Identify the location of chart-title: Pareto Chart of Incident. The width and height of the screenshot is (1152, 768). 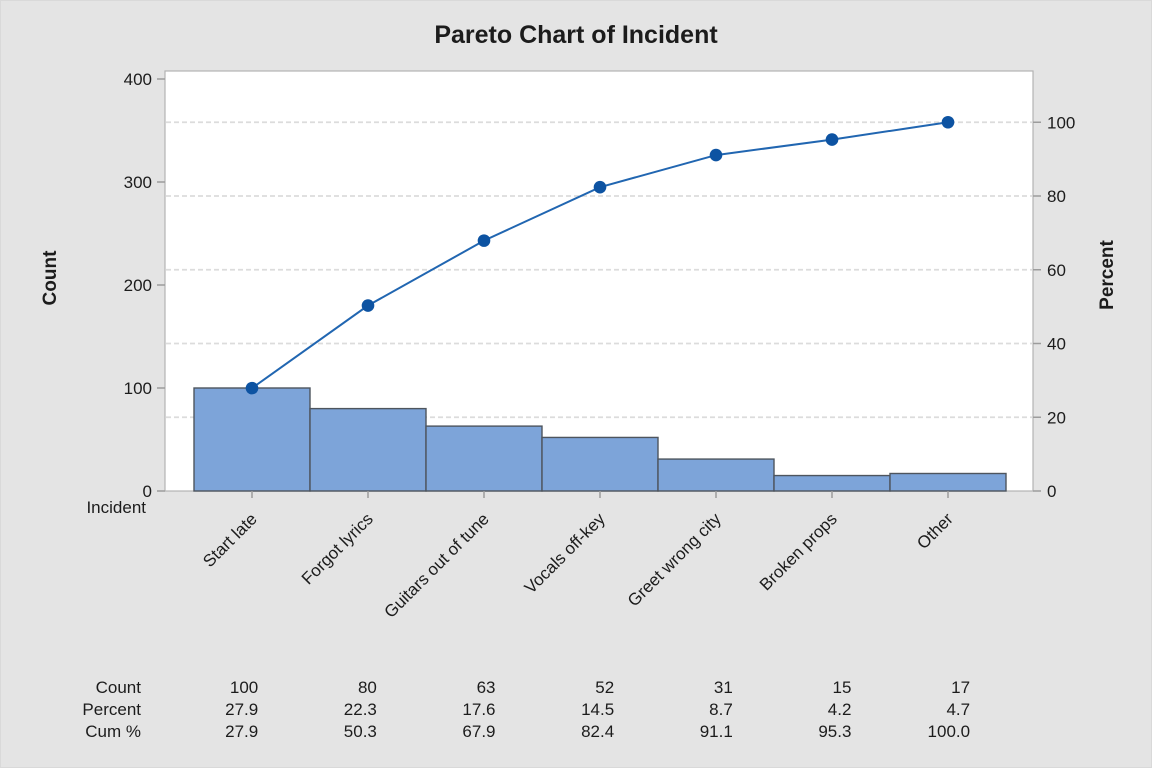
(576, 35).